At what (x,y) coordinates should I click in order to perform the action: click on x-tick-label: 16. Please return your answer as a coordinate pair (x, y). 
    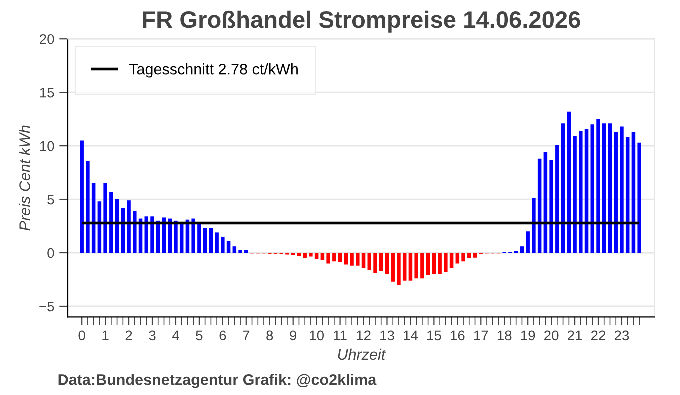
    Looking at the image, I should click on (457, 335).